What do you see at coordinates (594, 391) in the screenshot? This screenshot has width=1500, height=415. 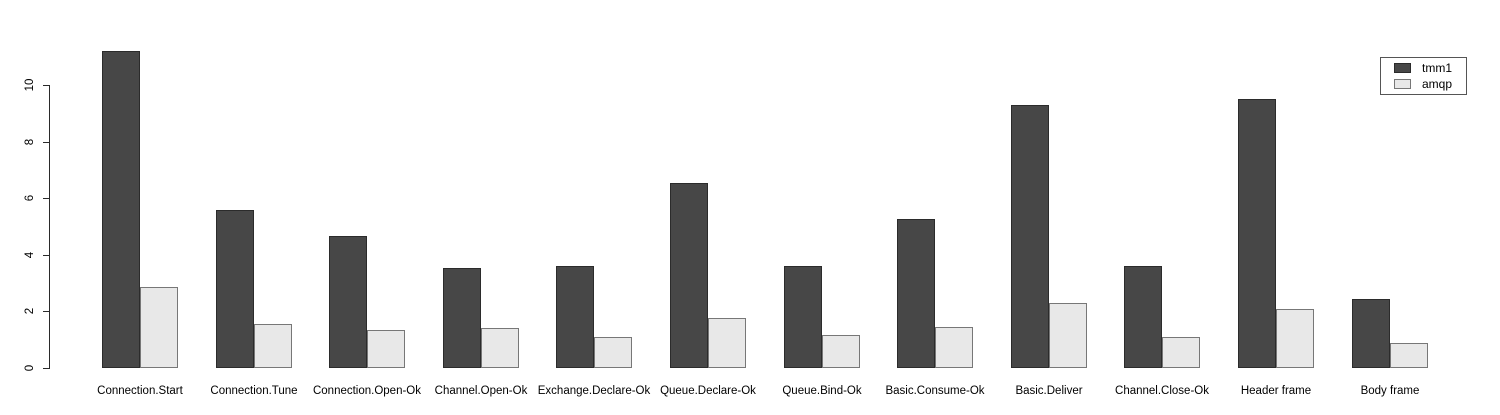 I see `x-category-label: Exchange.Declare-Ok` at bounding box center [594, 391].